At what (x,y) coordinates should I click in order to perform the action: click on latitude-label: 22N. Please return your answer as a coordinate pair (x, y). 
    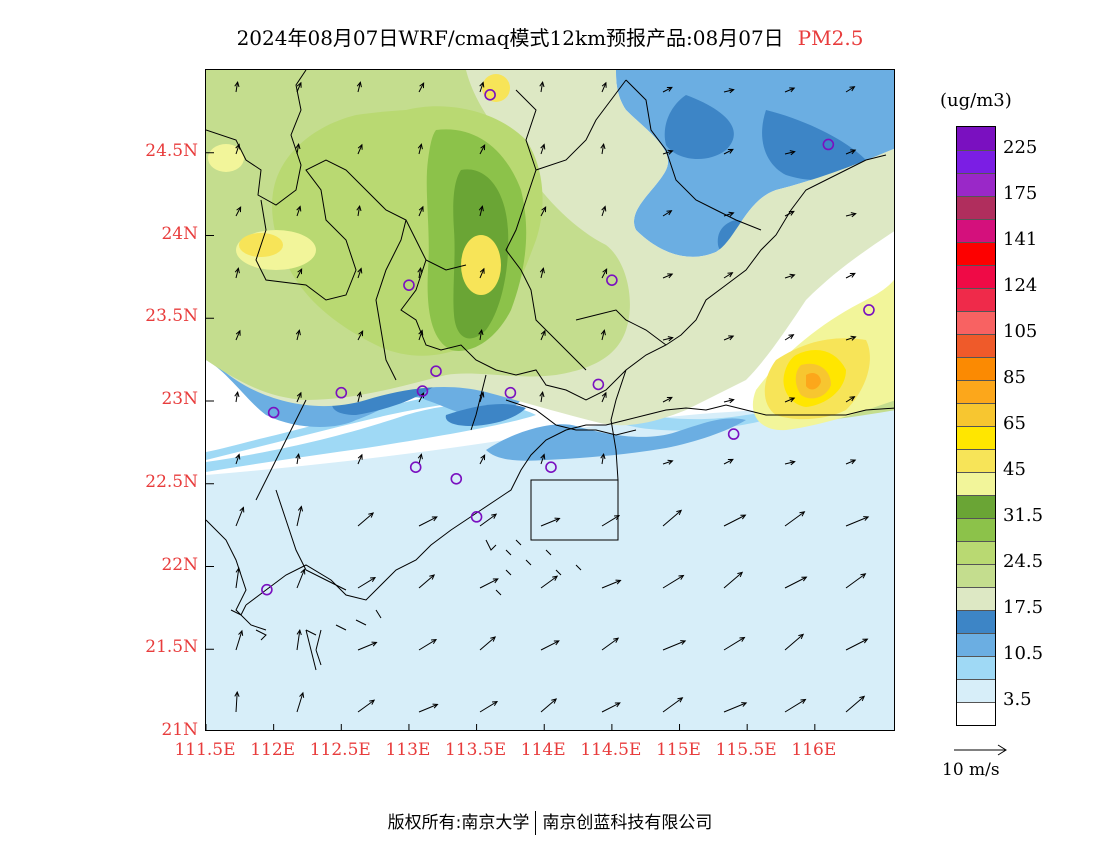
    Looking at the image, I should click on (179, 564).